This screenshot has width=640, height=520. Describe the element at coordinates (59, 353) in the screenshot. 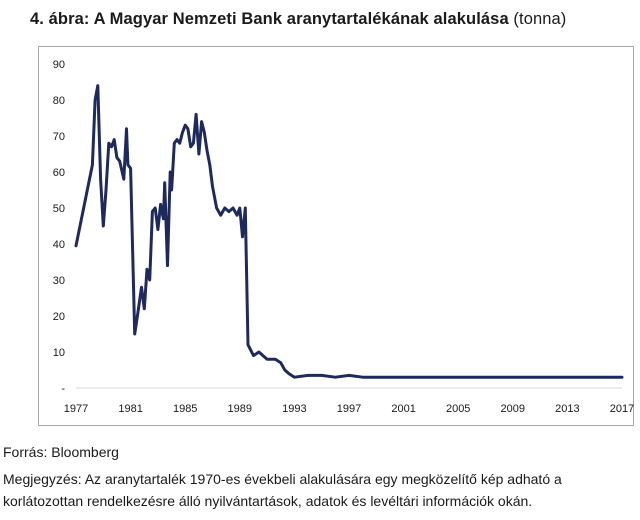

I see `y-tick-label: 10` at that location.